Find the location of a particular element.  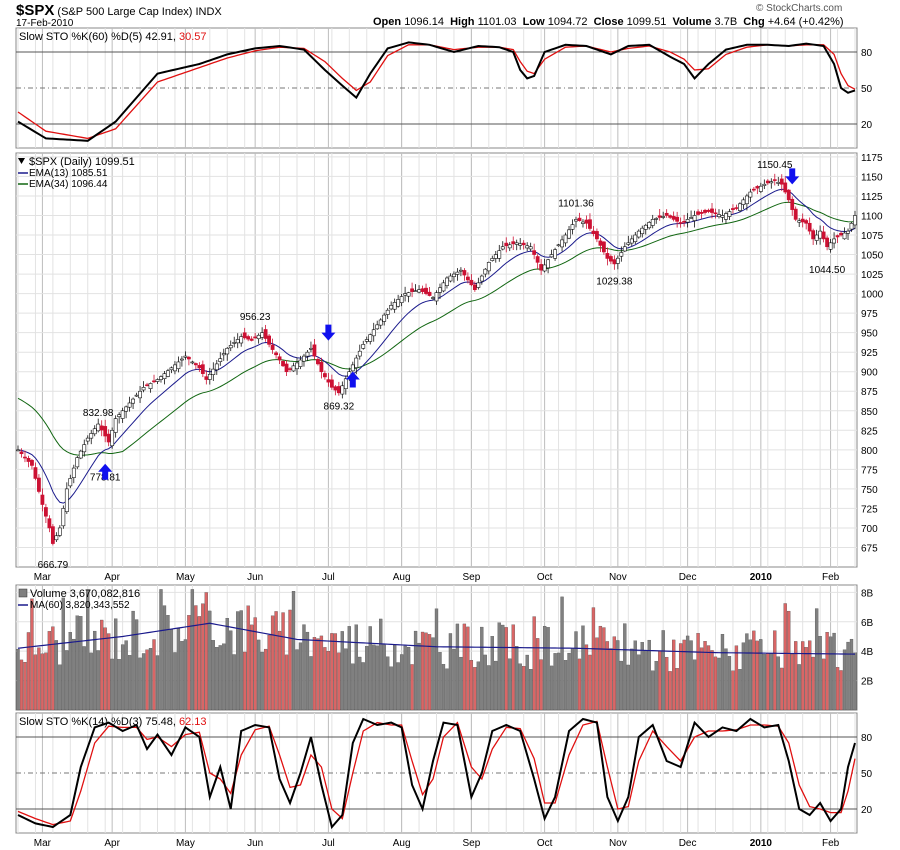

price-tick-825: 825 is located at coordinates (869, 431).